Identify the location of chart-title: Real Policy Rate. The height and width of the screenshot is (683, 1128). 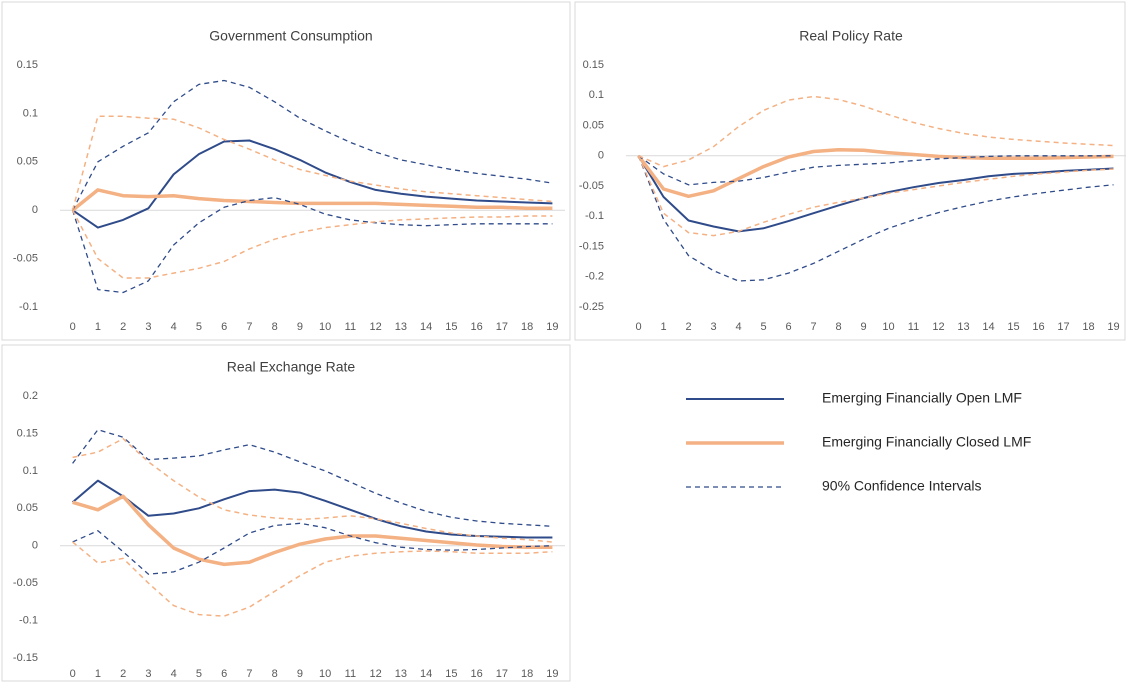
(851, 36).